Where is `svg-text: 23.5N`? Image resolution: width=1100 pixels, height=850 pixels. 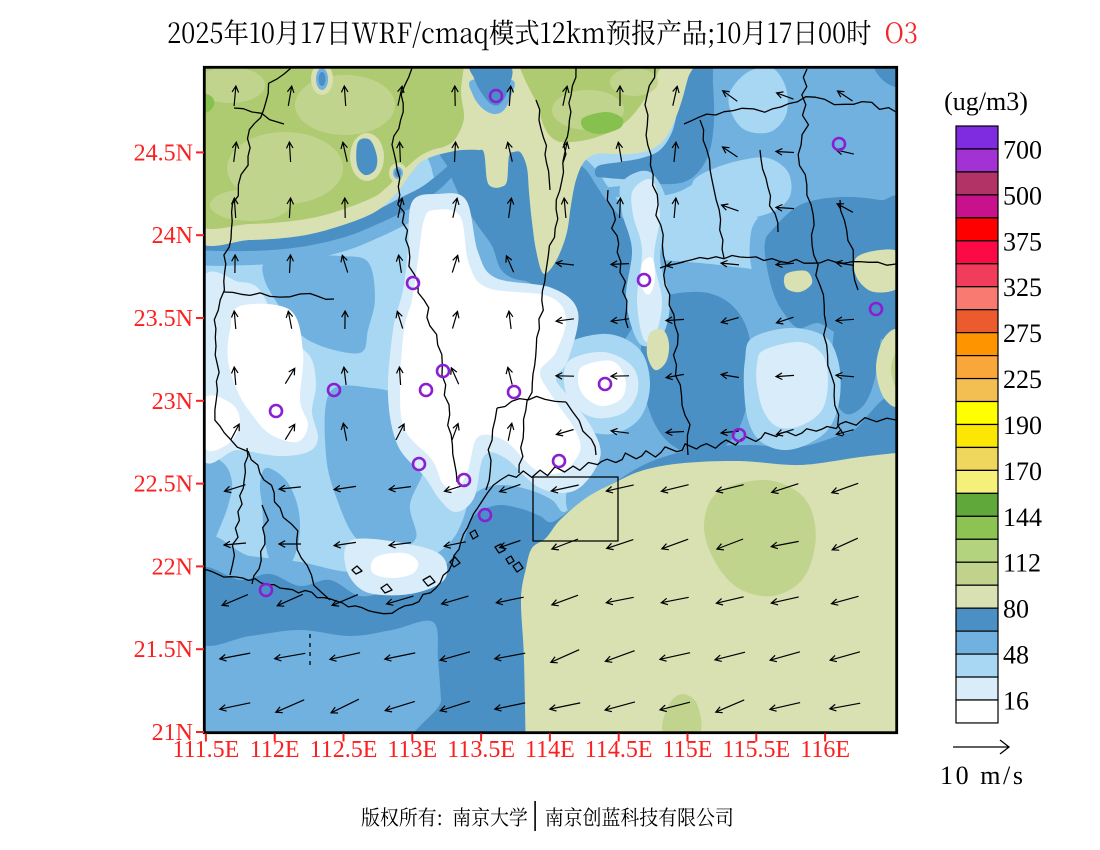
svg-text: 23.5N is located at coordinates (163, 319).